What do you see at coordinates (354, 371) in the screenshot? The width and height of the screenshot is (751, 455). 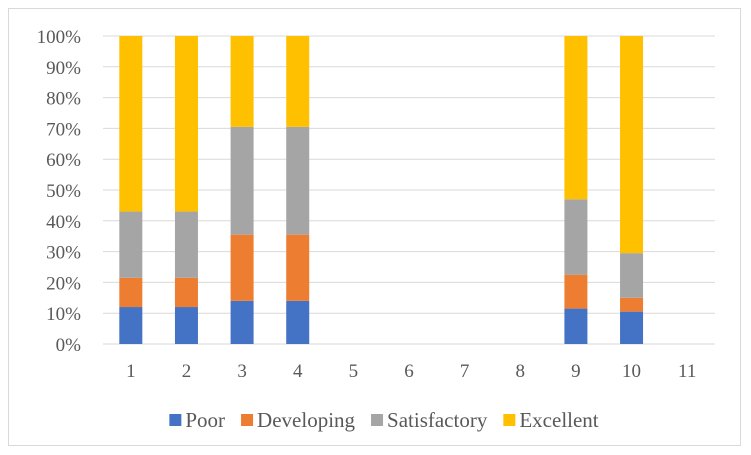 I see `x-tick-label: 5` at bounding box center [354, 371].